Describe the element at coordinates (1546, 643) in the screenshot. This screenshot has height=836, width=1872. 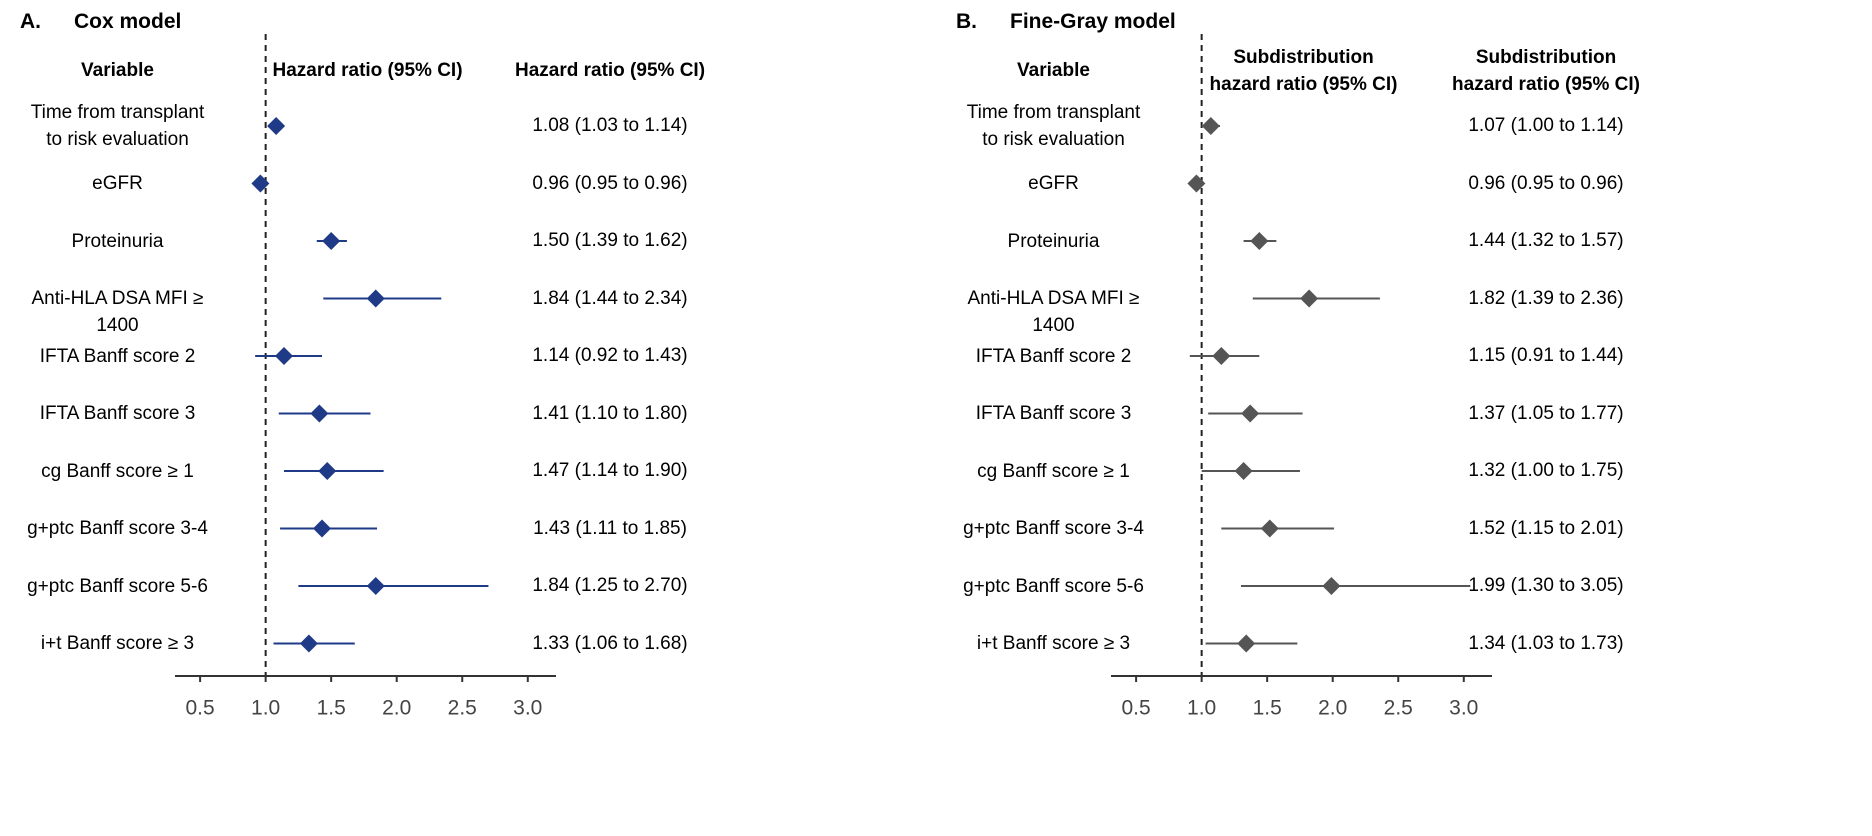
I see `estimate-ci-label: 1.34 (1.03 to 1.73)` at that location.